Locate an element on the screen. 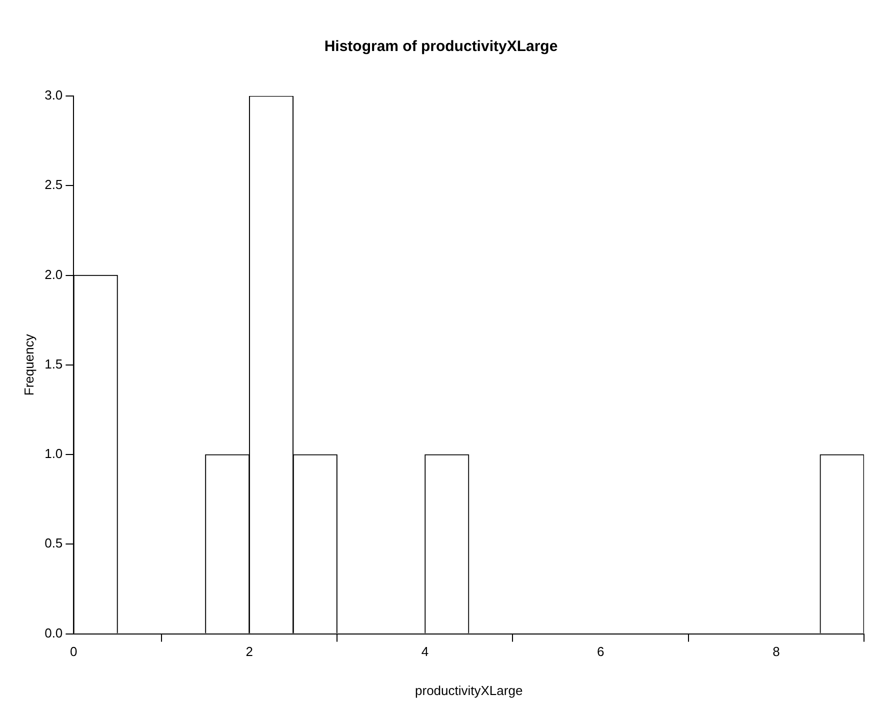  x-axis-title: productivityXLarge is located at coordinates (469, 690).